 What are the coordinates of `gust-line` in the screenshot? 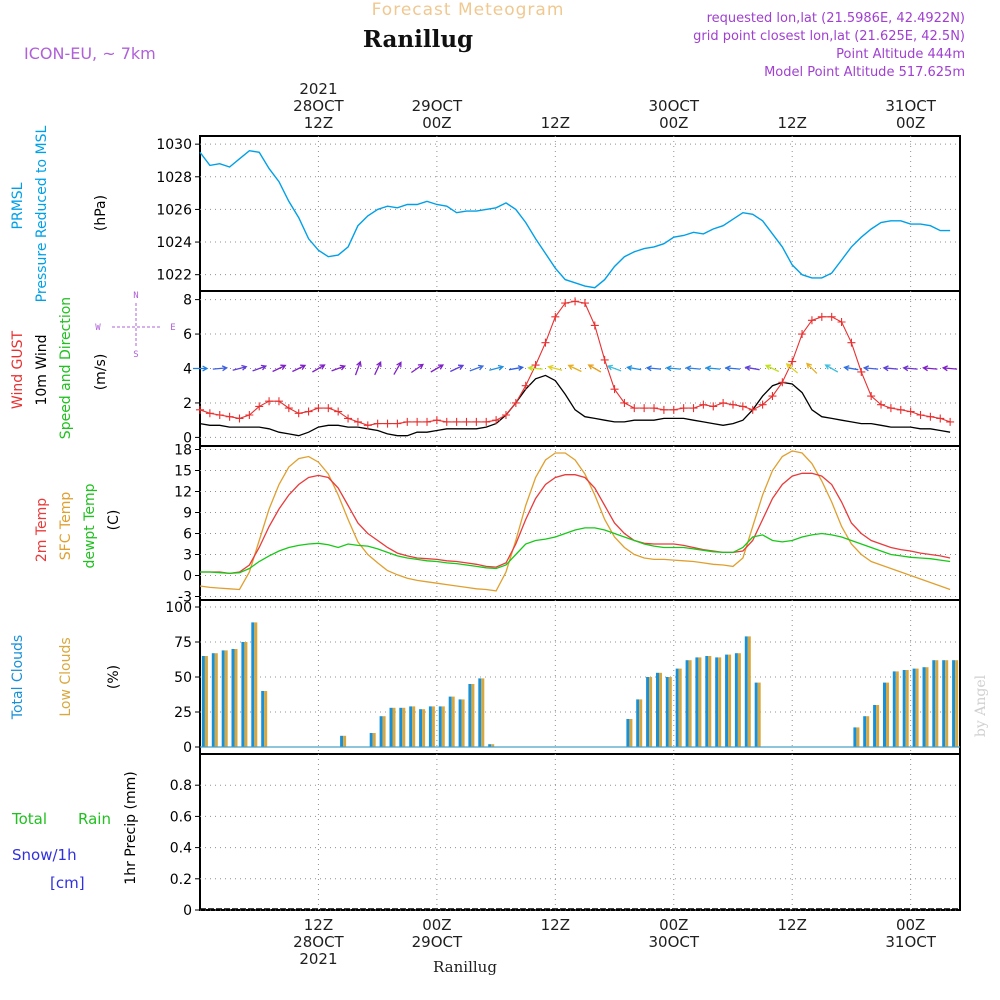 It's located at (575, 363).